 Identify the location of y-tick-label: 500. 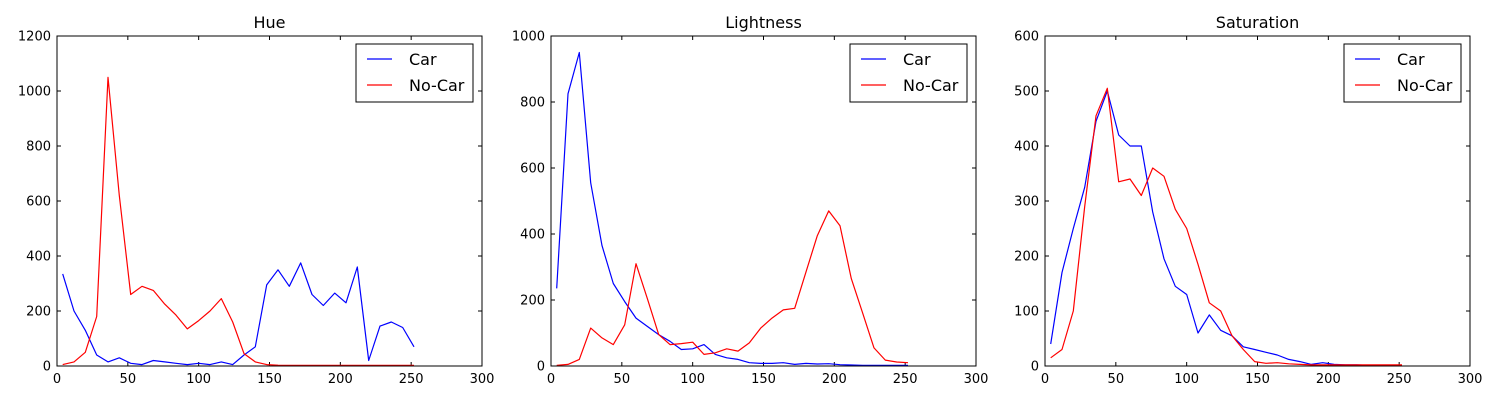
(1026, 92).